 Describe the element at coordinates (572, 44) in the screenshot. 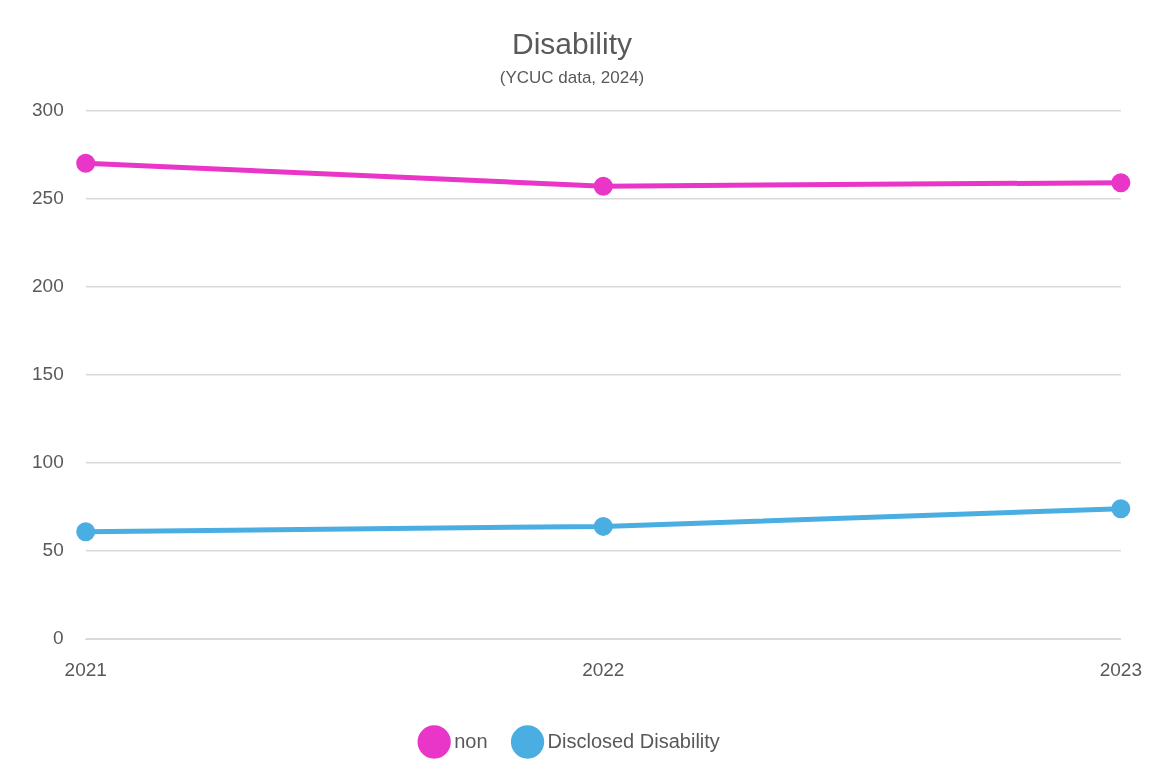

I see `chart-title: Disability` at that location.